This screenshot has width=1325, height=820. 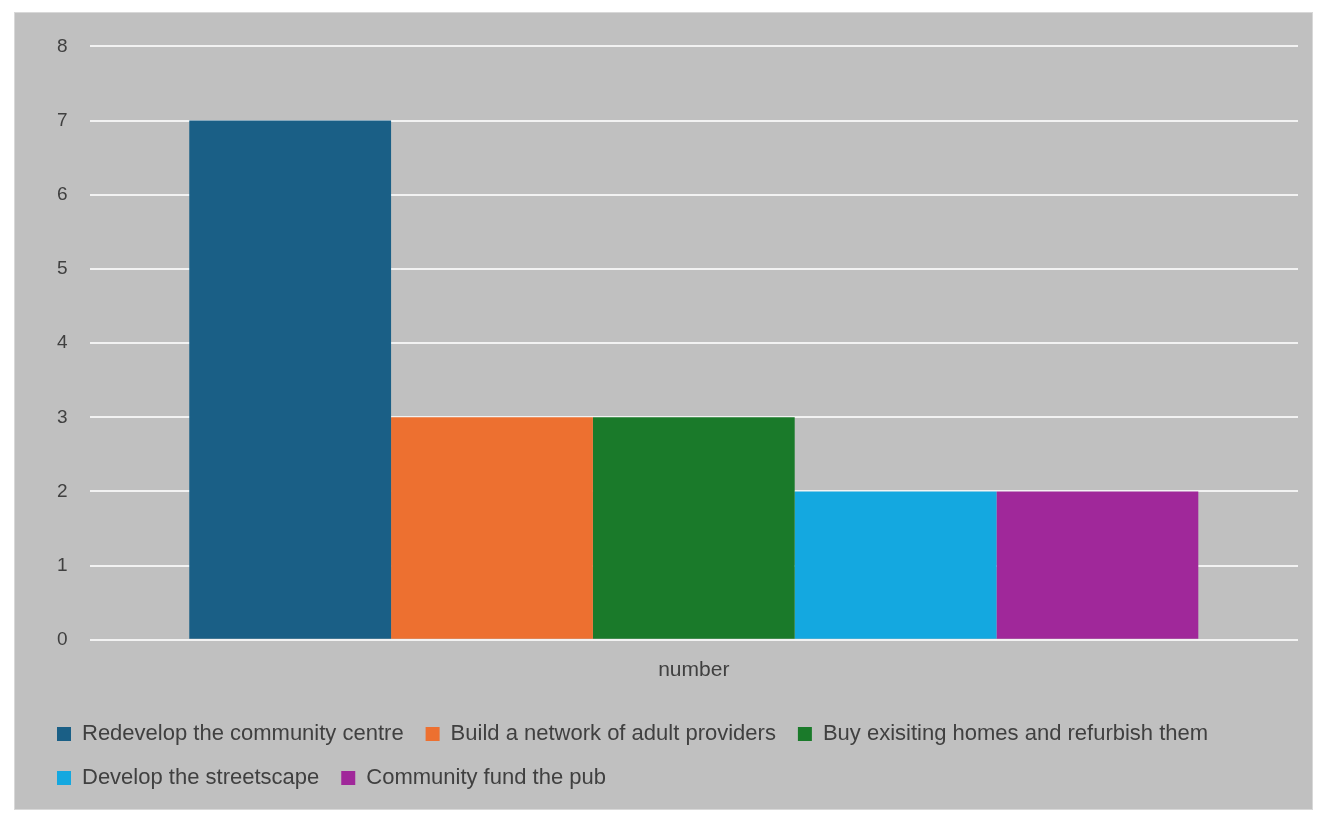 I want to click on legend-label: Community fund the pub, so click(x=486, y=777).